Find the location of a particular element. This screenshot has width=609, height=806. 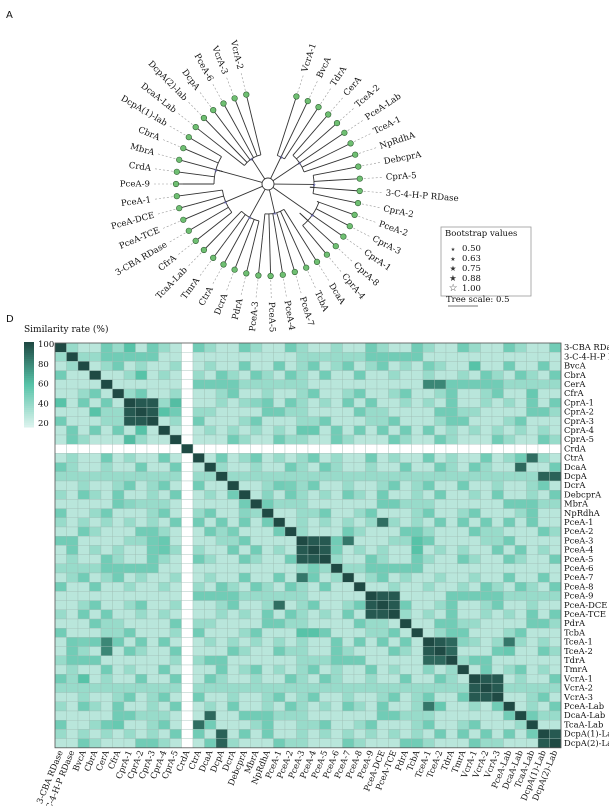

bootstrap-value-label: 0.50 is located at coordinates (471, 249).